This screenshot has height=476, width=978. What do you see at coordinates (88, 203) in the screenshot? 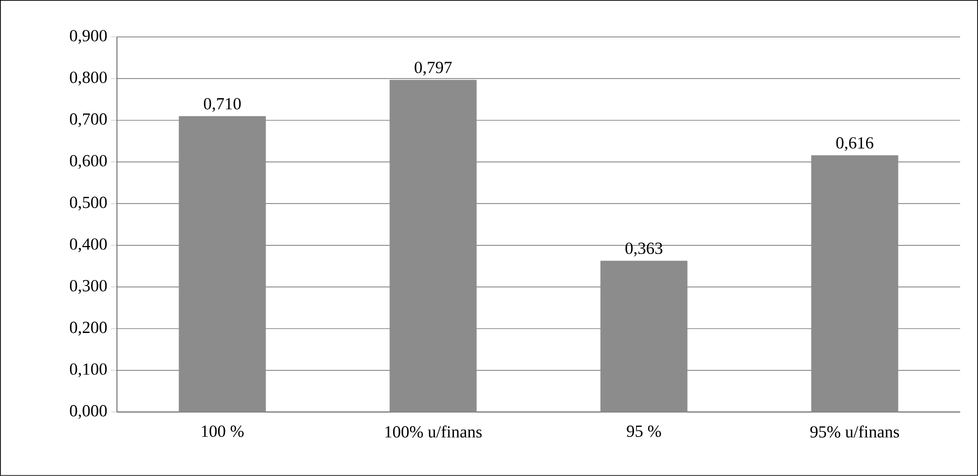
I see `y-tick-label: 0,500` at bounding box center [88, 203].